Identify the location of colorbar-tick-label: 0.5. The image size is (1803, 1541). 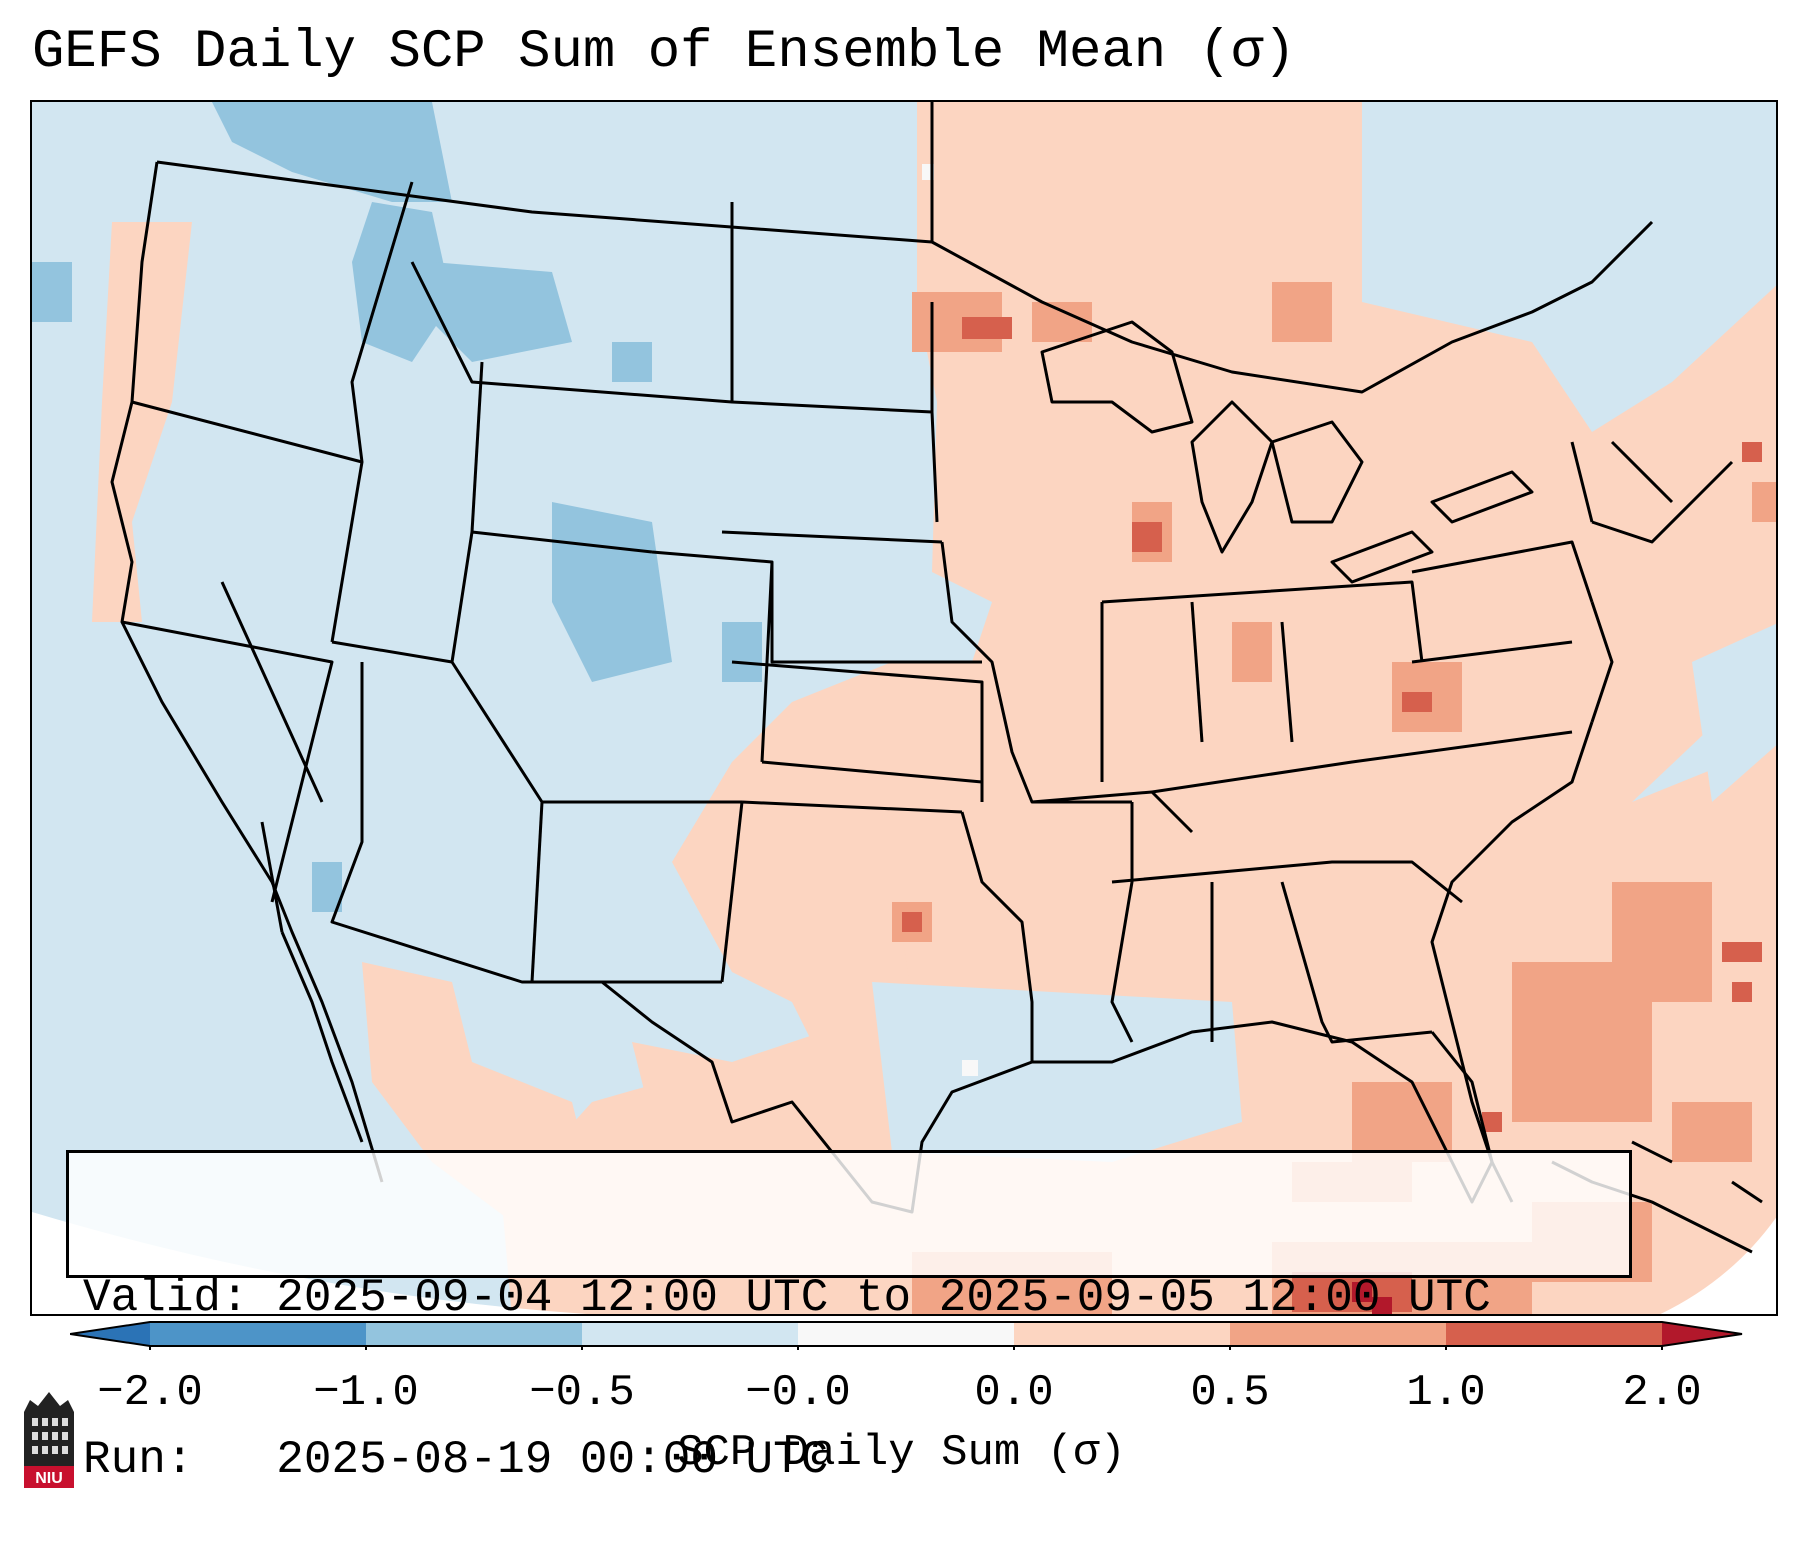
(1230, 1393).